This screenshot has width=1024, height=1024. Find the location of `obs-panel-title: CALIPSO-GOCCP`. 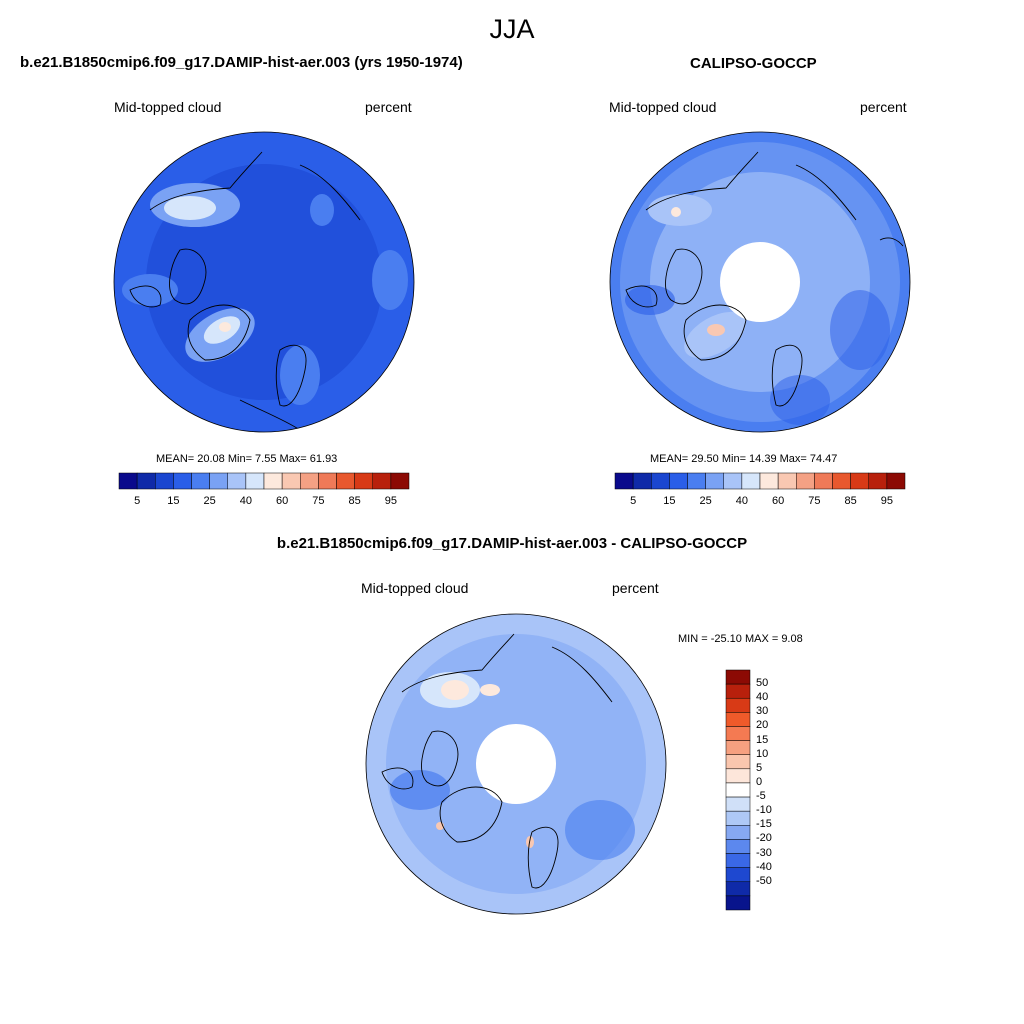

obs-panel-title: CALIPSO-GOCCP is located at coordinates (753, 63).